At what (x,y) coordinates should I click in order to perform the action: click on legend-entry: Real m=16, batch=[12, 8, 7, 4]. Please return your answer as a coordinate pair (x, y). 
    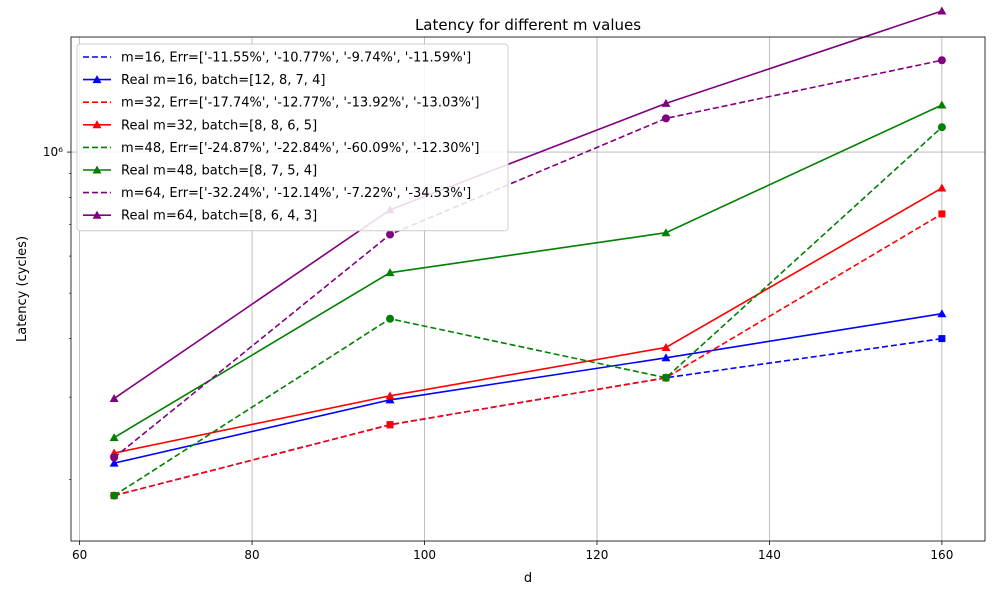
    Looking at the image, I should click on (223, 80).